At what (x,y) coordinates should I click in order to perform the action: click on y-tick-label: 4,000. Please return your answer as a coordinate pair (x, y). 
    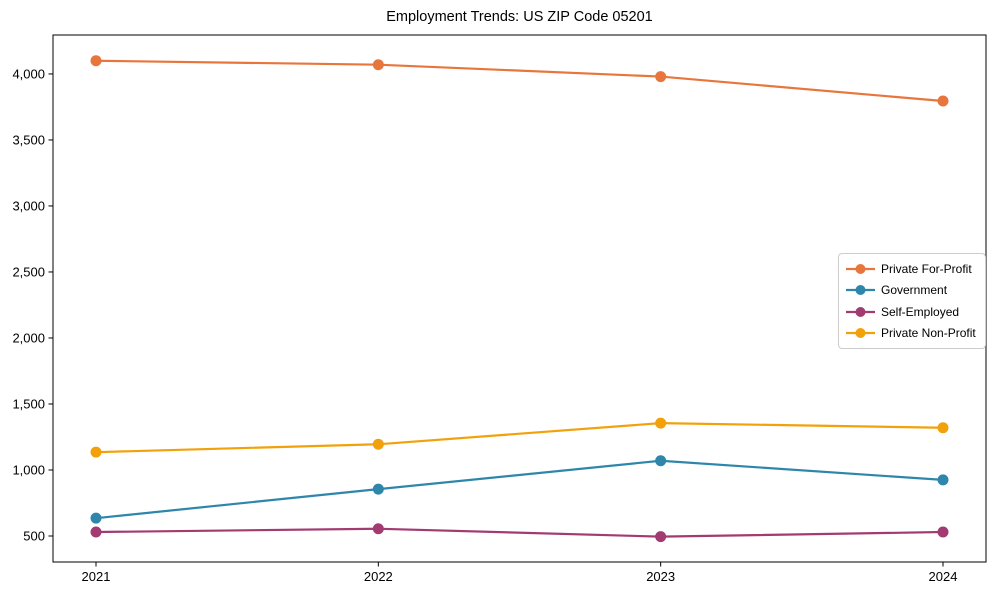
    Looking at the image, I should click on (28, 73).